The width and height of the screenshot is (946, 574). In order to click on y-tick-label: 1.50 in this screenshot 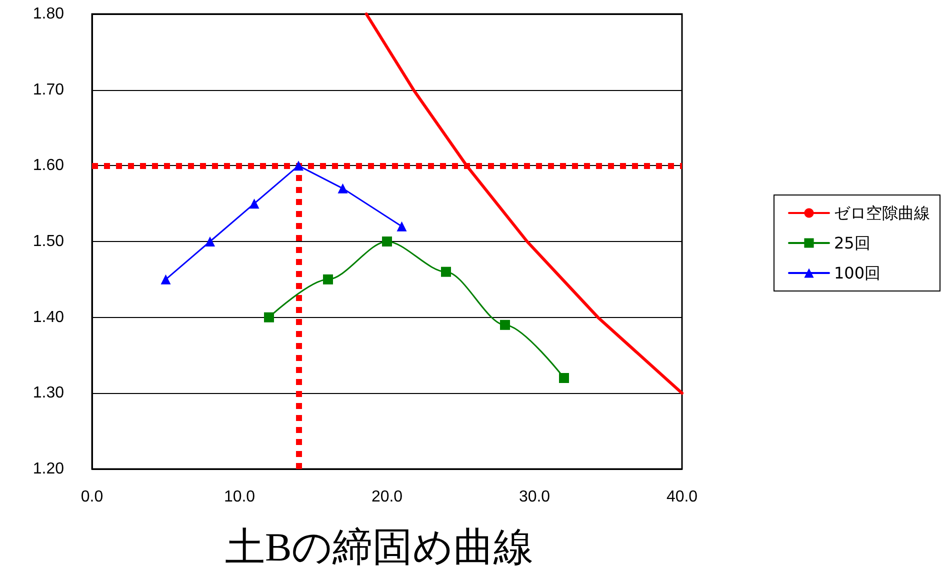, I will do `click(48, 241)`.